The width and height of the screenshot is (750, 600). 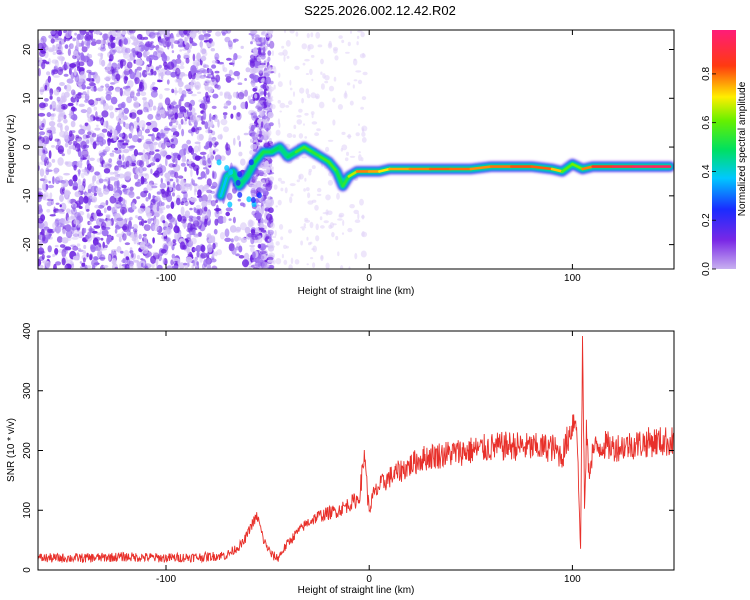 I want to click on spectrogram-y-tick-label: -10, so click(x=27, y=195).